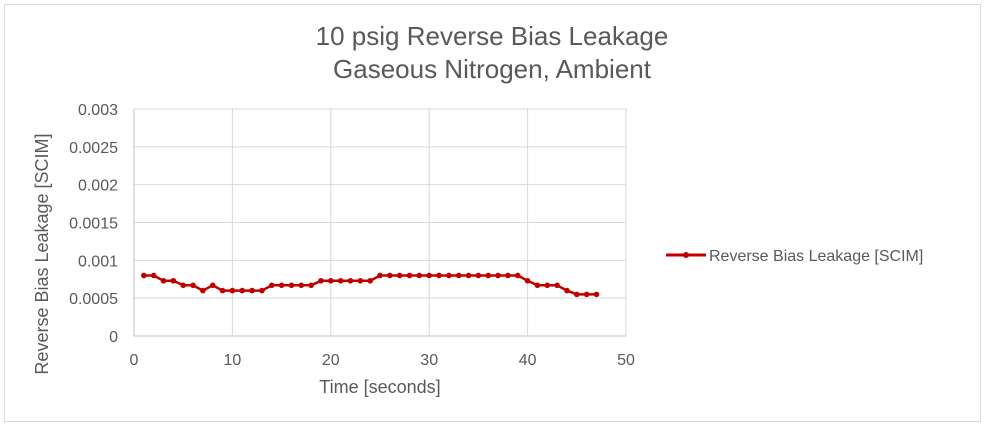 The image size is (987, 428). Describe the element at coordinates (370, 285) in the screenshot. I see `series-reverse-bias-leakage` at that location.